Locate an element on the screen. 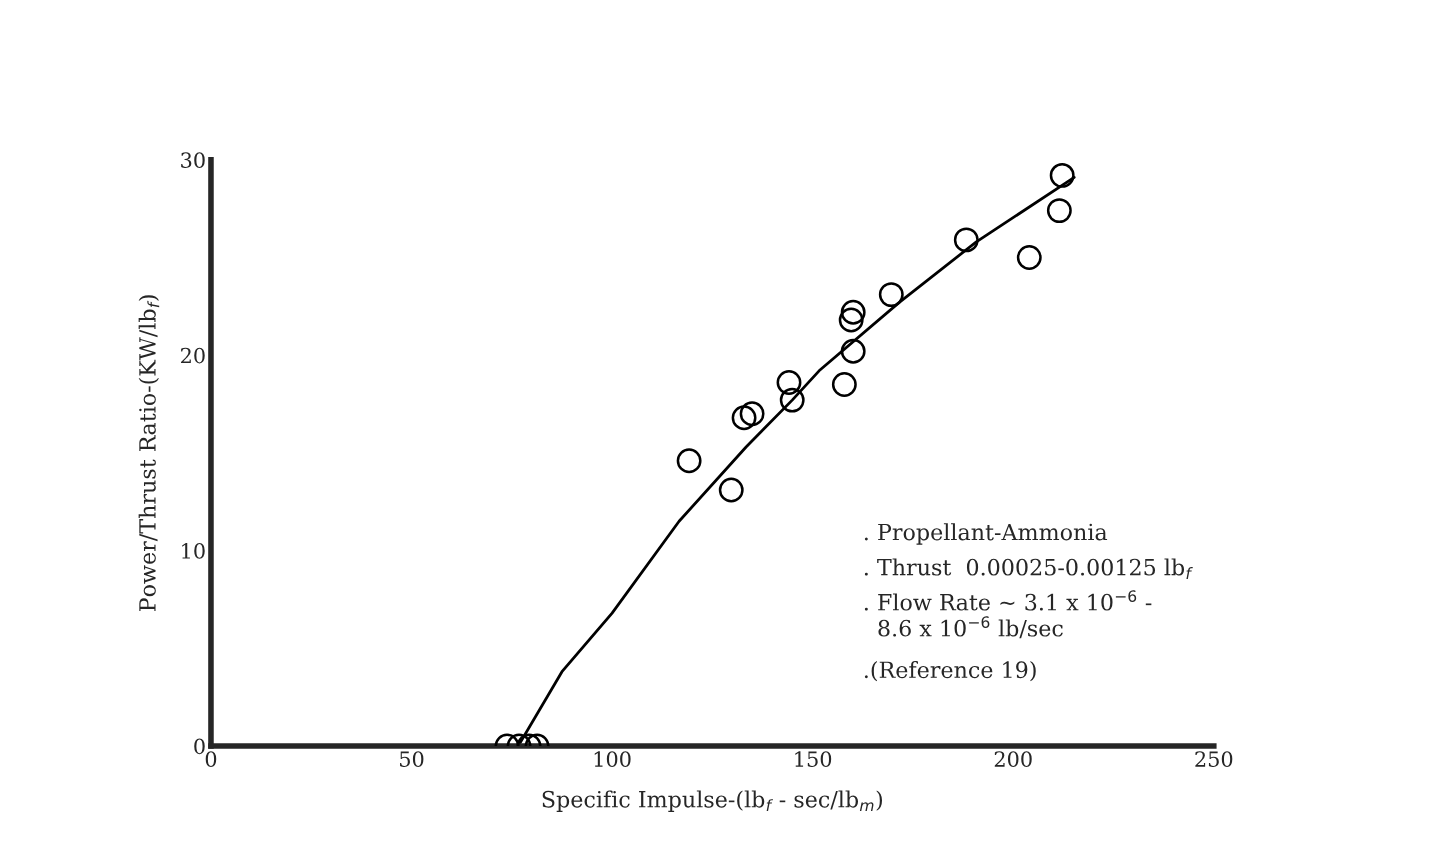  y-axis-title: Power/Thrust Ratio-(KW/lb$_{f}$) is located at coordinates (149, 453).